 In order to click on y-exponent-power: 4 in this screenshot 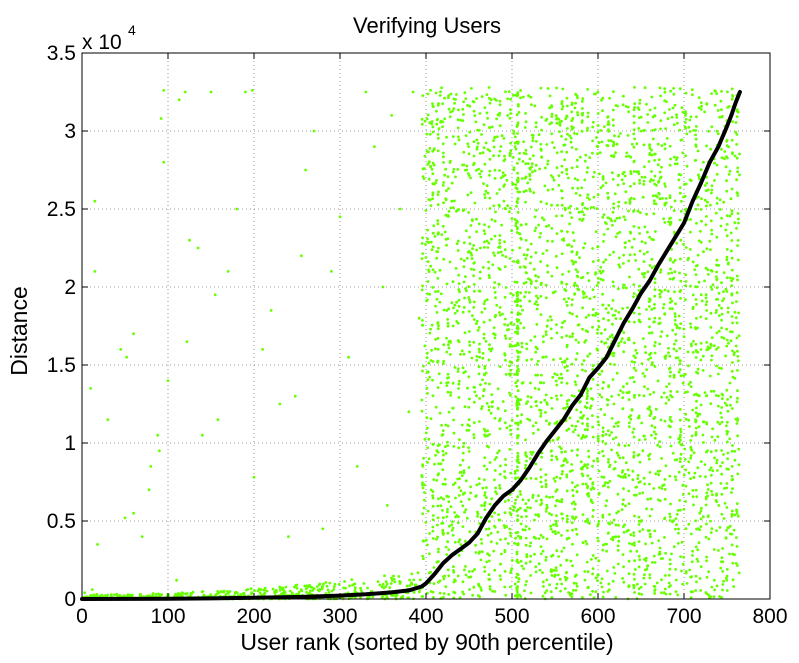, I will do `click(132, 30)`.